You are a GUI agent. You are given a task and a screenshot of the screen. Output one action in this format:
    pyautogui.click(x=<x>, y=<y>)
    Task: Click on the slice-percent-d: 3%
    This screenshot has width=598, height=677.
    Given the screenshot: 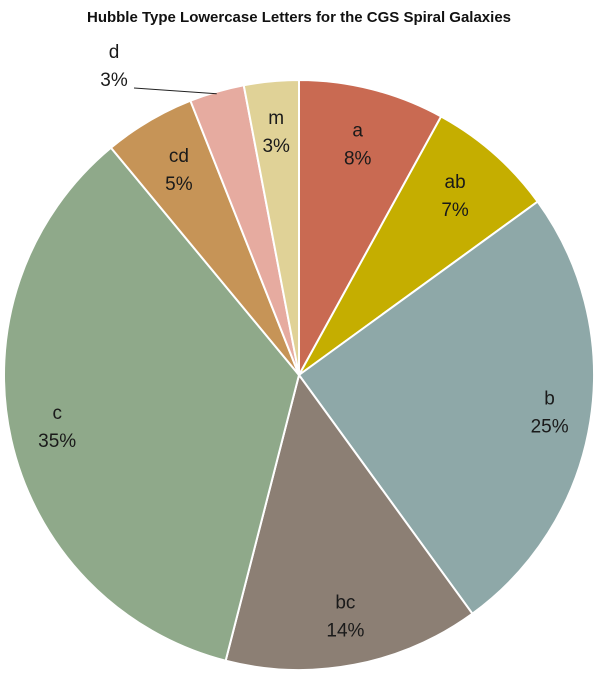 What is the action you would take?
    pyautogui.click(x=114, y=80)
    